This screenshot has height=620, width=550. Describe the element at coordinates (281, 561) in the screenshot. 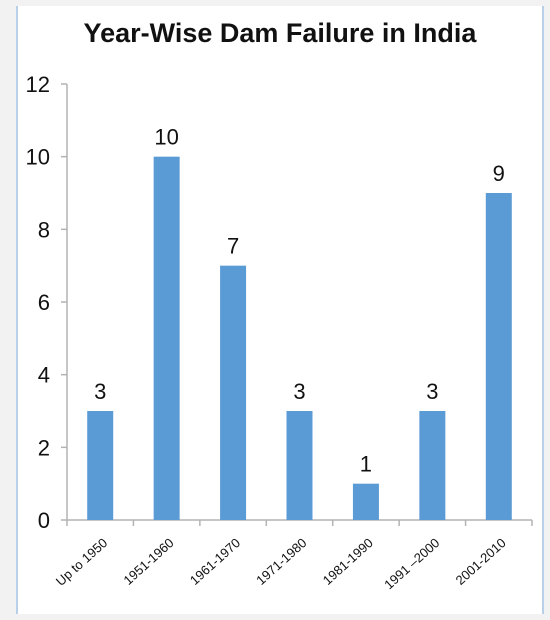

I see `x-tick-label: 1971-1980` at that location.